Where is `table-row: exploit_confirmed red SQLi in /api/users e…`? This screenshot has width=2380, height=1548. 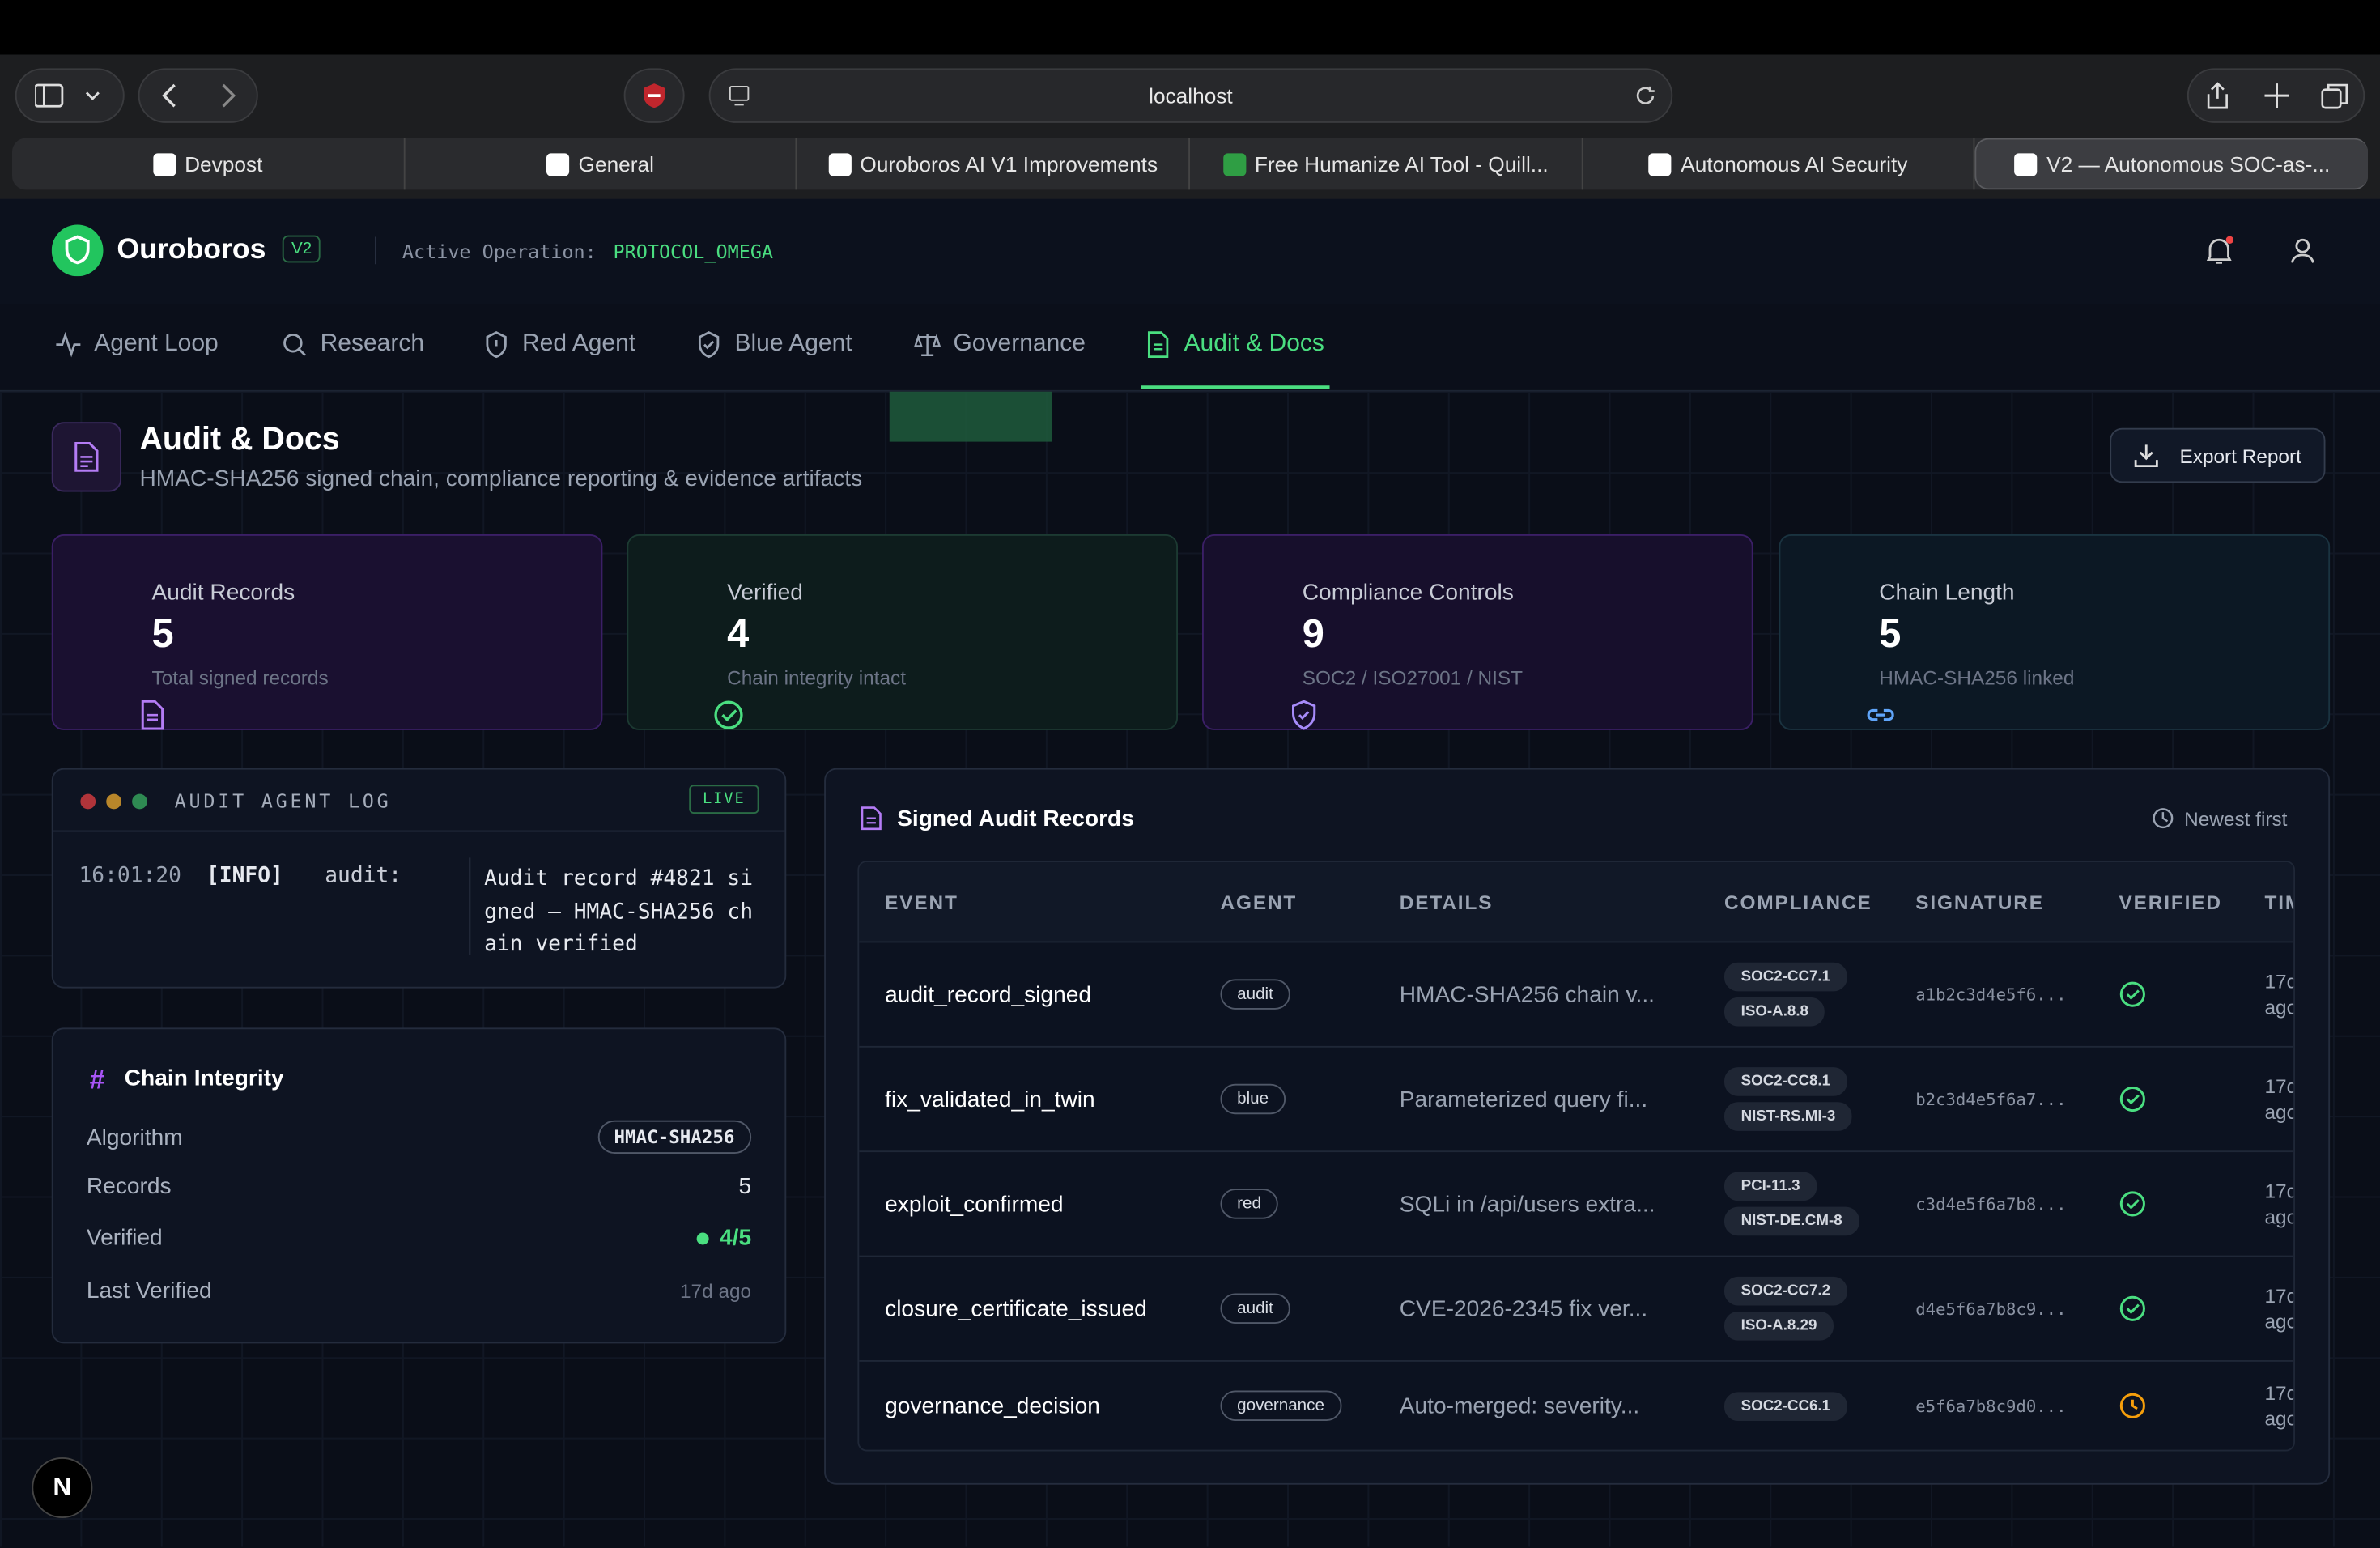 table-row: exploit_confirmed red SQLi in /api/users e… is located at coordinates (1576, 1204).